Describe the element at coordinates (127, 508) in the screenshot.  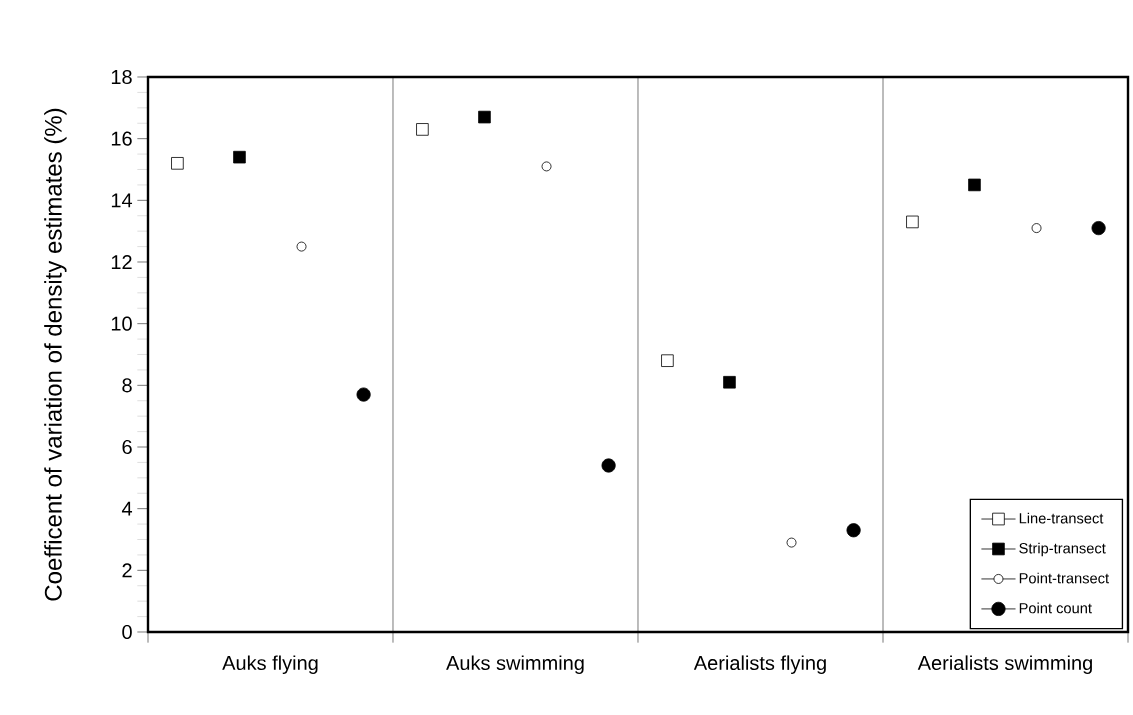
I see `y-tick-label: 4` at that location.